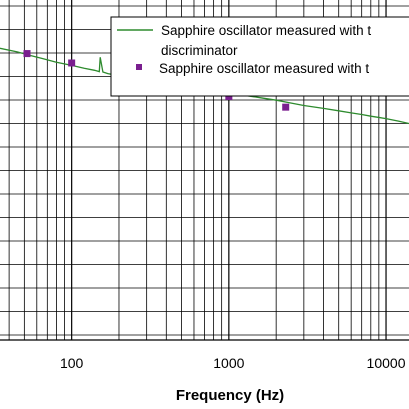  I want to click on x-tick-label-group: 100 1000 10000, so click(233, 363).